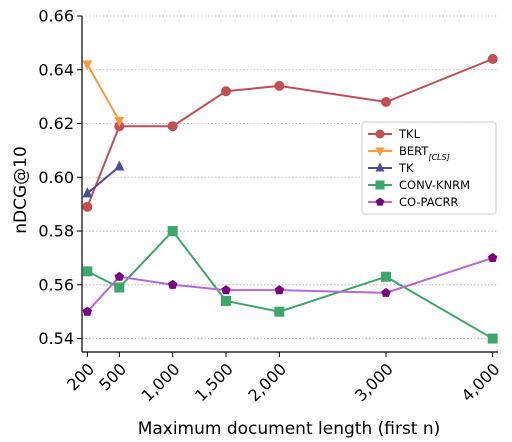 Image resolution: width=512 pixels, height=442 pixels. I want to click on legend-item: CO-PACRR, so click(413, 202).